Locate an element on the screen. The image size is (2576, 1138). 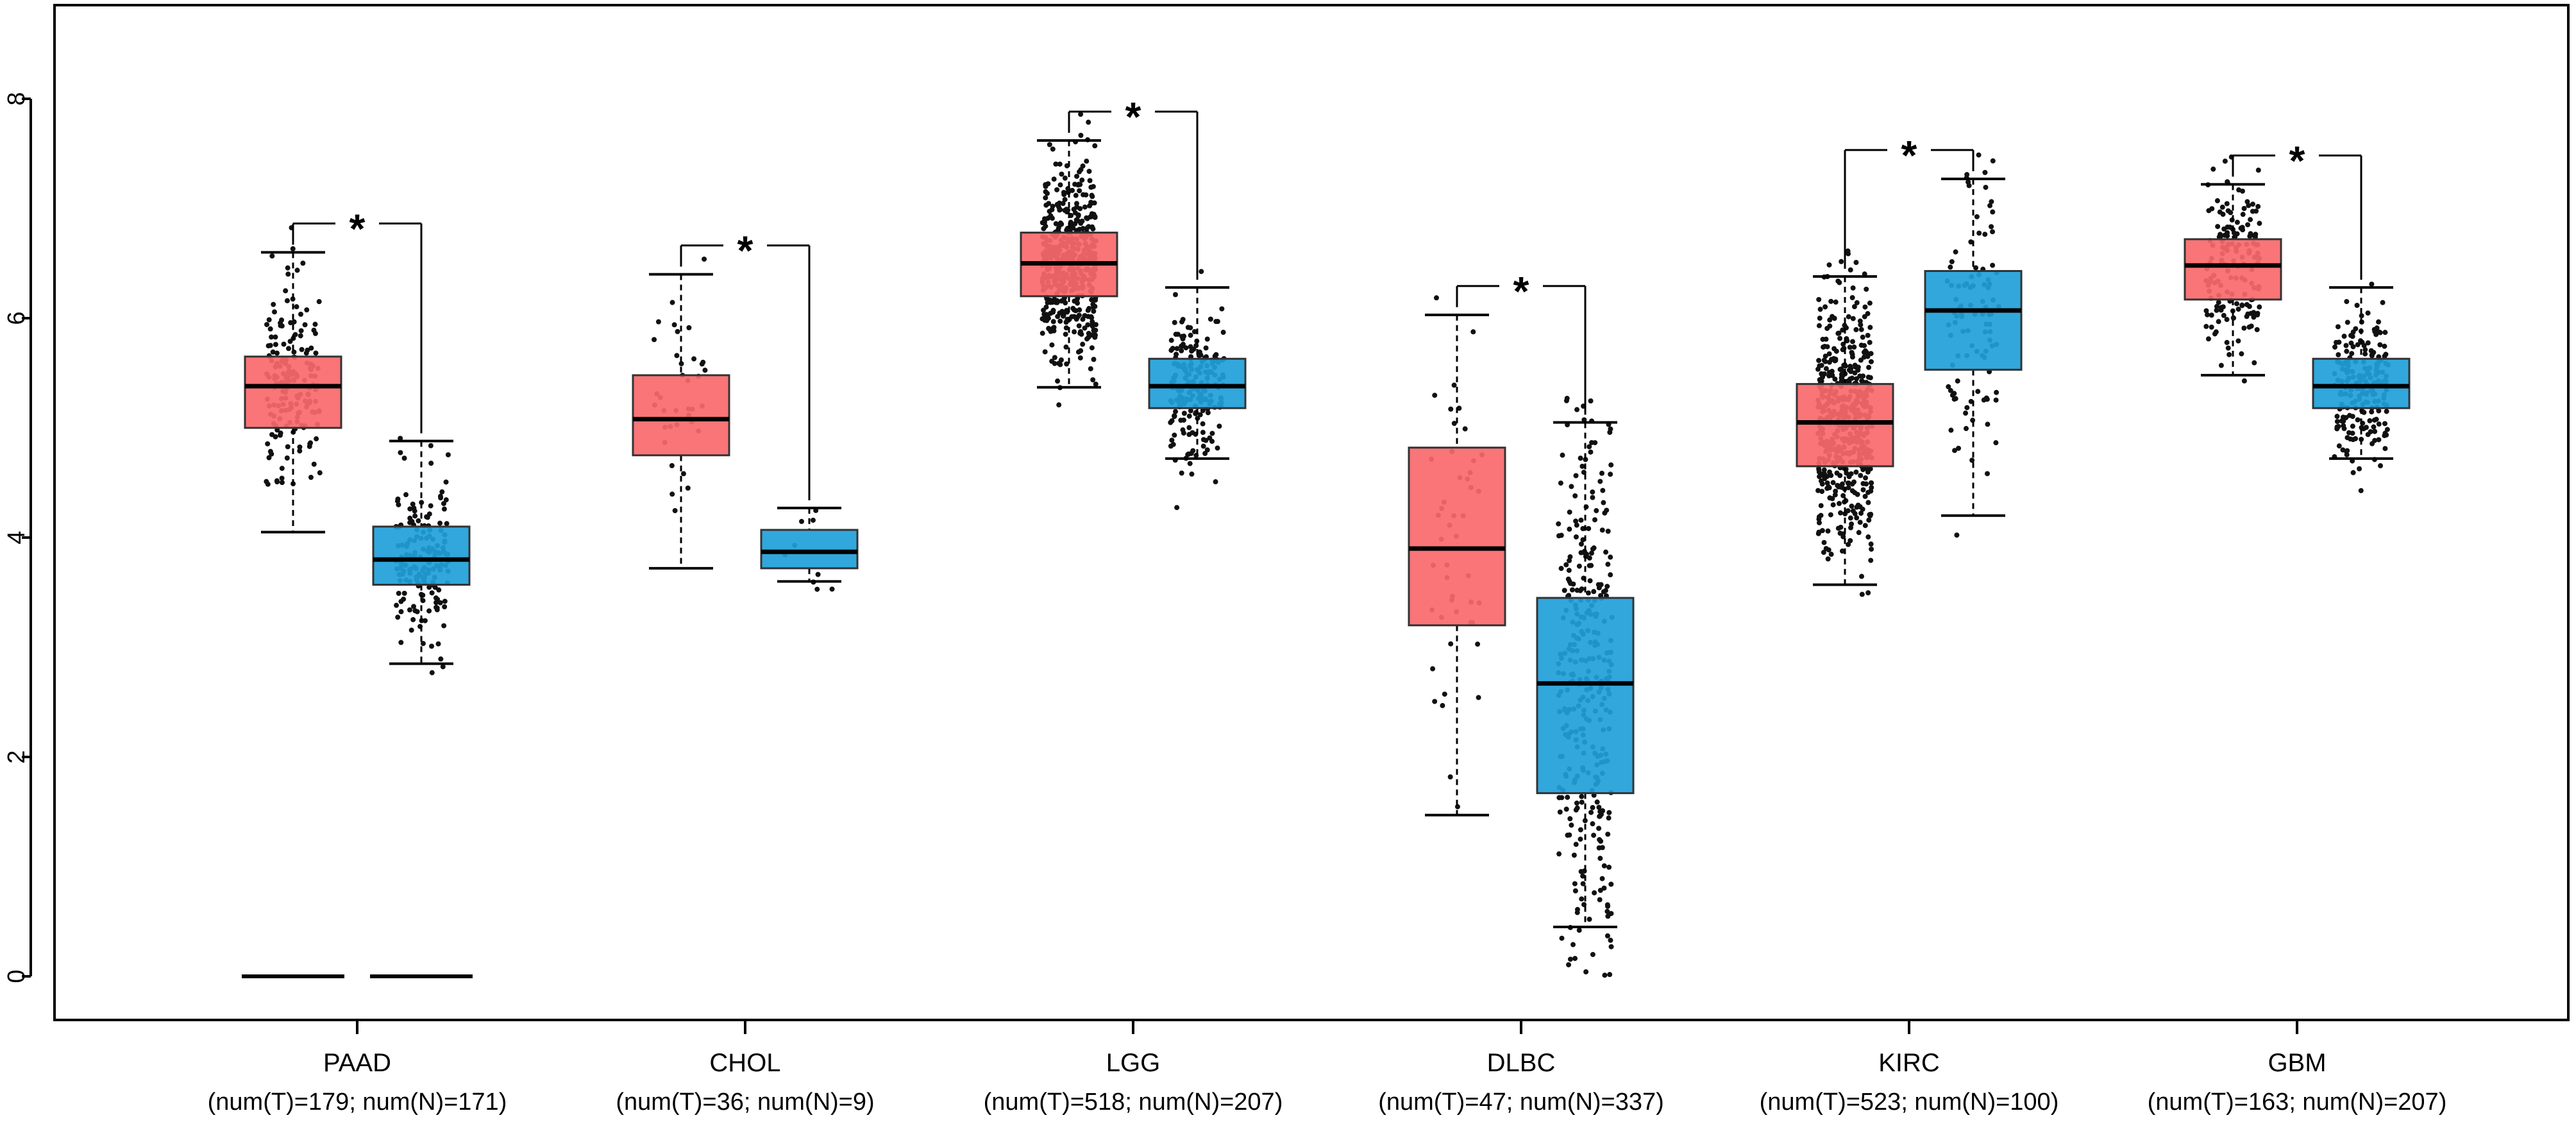
group-paad-x-label: PAAD is located at coordinates (357, 1063).